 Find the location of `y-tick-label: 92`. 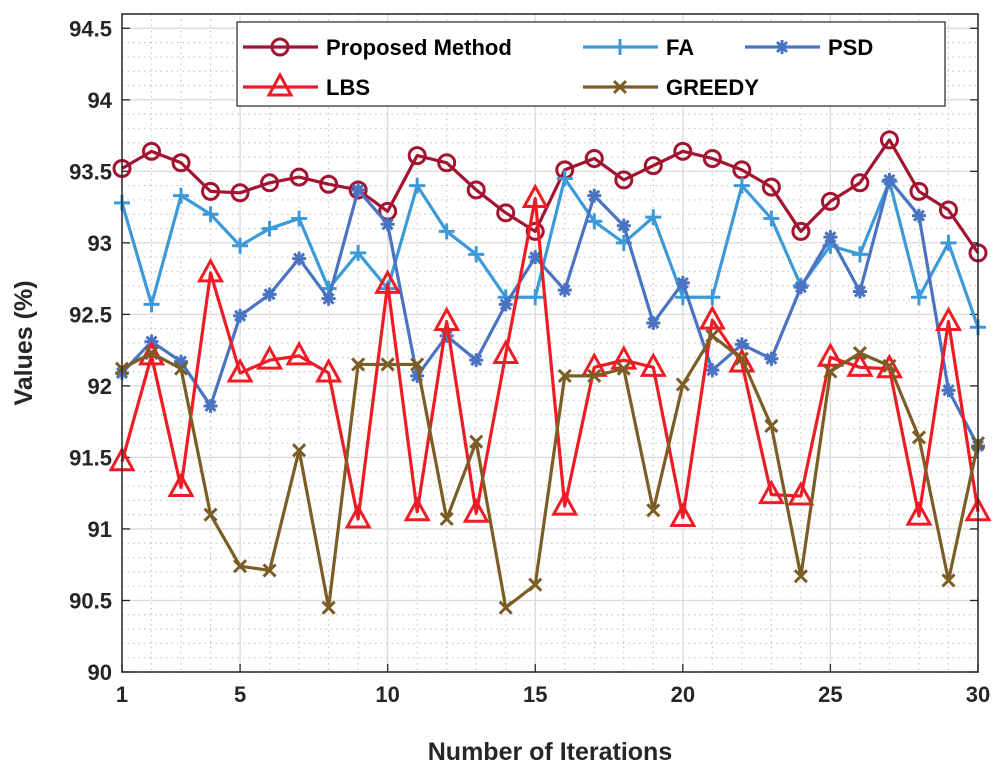

y-tick-label: 92 is located at coordinates (100, 386).